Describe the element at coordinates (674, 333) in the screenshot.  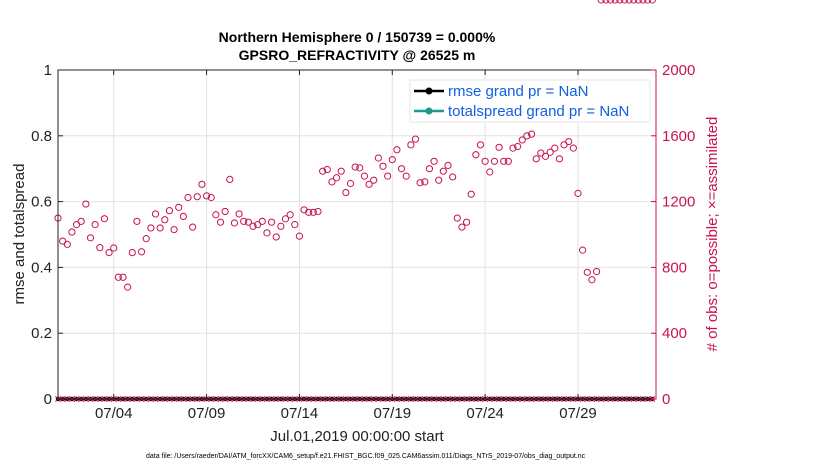
I see `y-right-tick-label: 400` at that location.